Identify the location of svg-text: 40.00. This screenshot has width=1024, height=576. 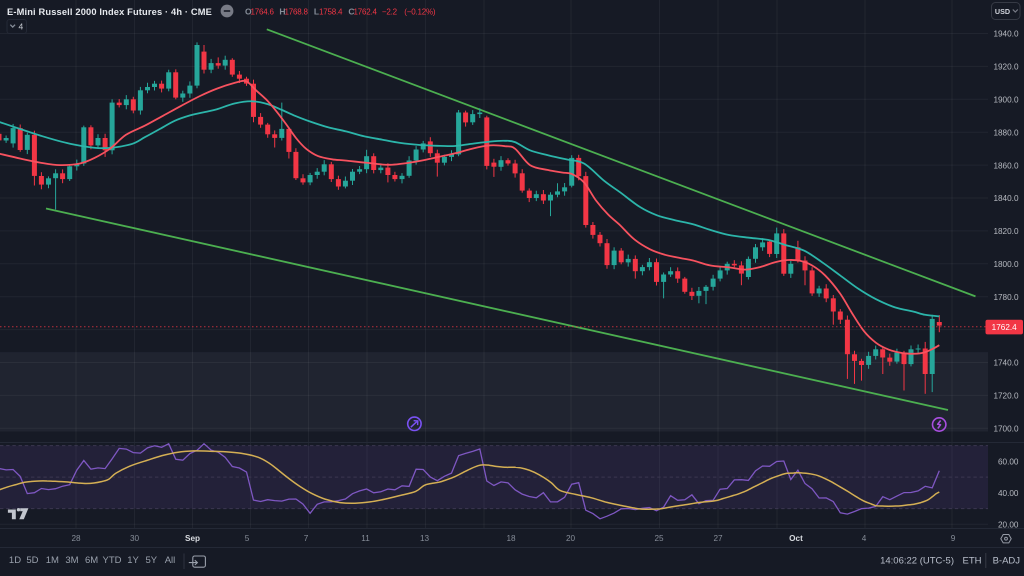
(1008, 493).